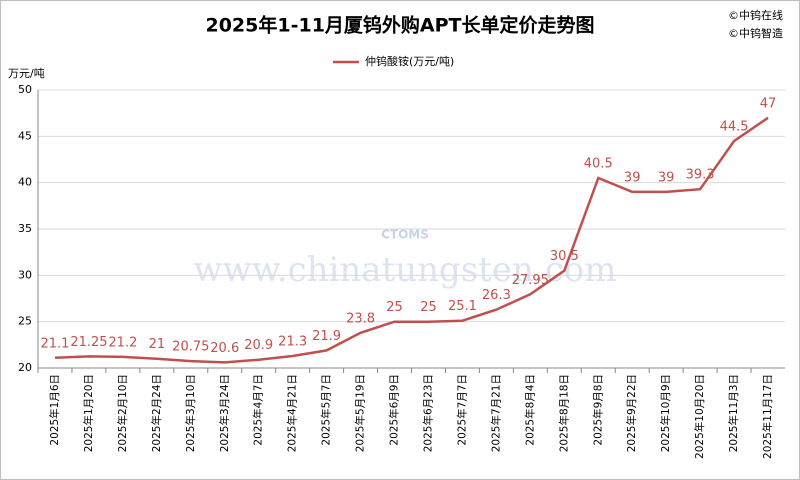 The width and height of the screenshot is (800, 480). Describe the element at coordinates (462, 306) in the screenshot. I see `data-label: 25.1` at that location.